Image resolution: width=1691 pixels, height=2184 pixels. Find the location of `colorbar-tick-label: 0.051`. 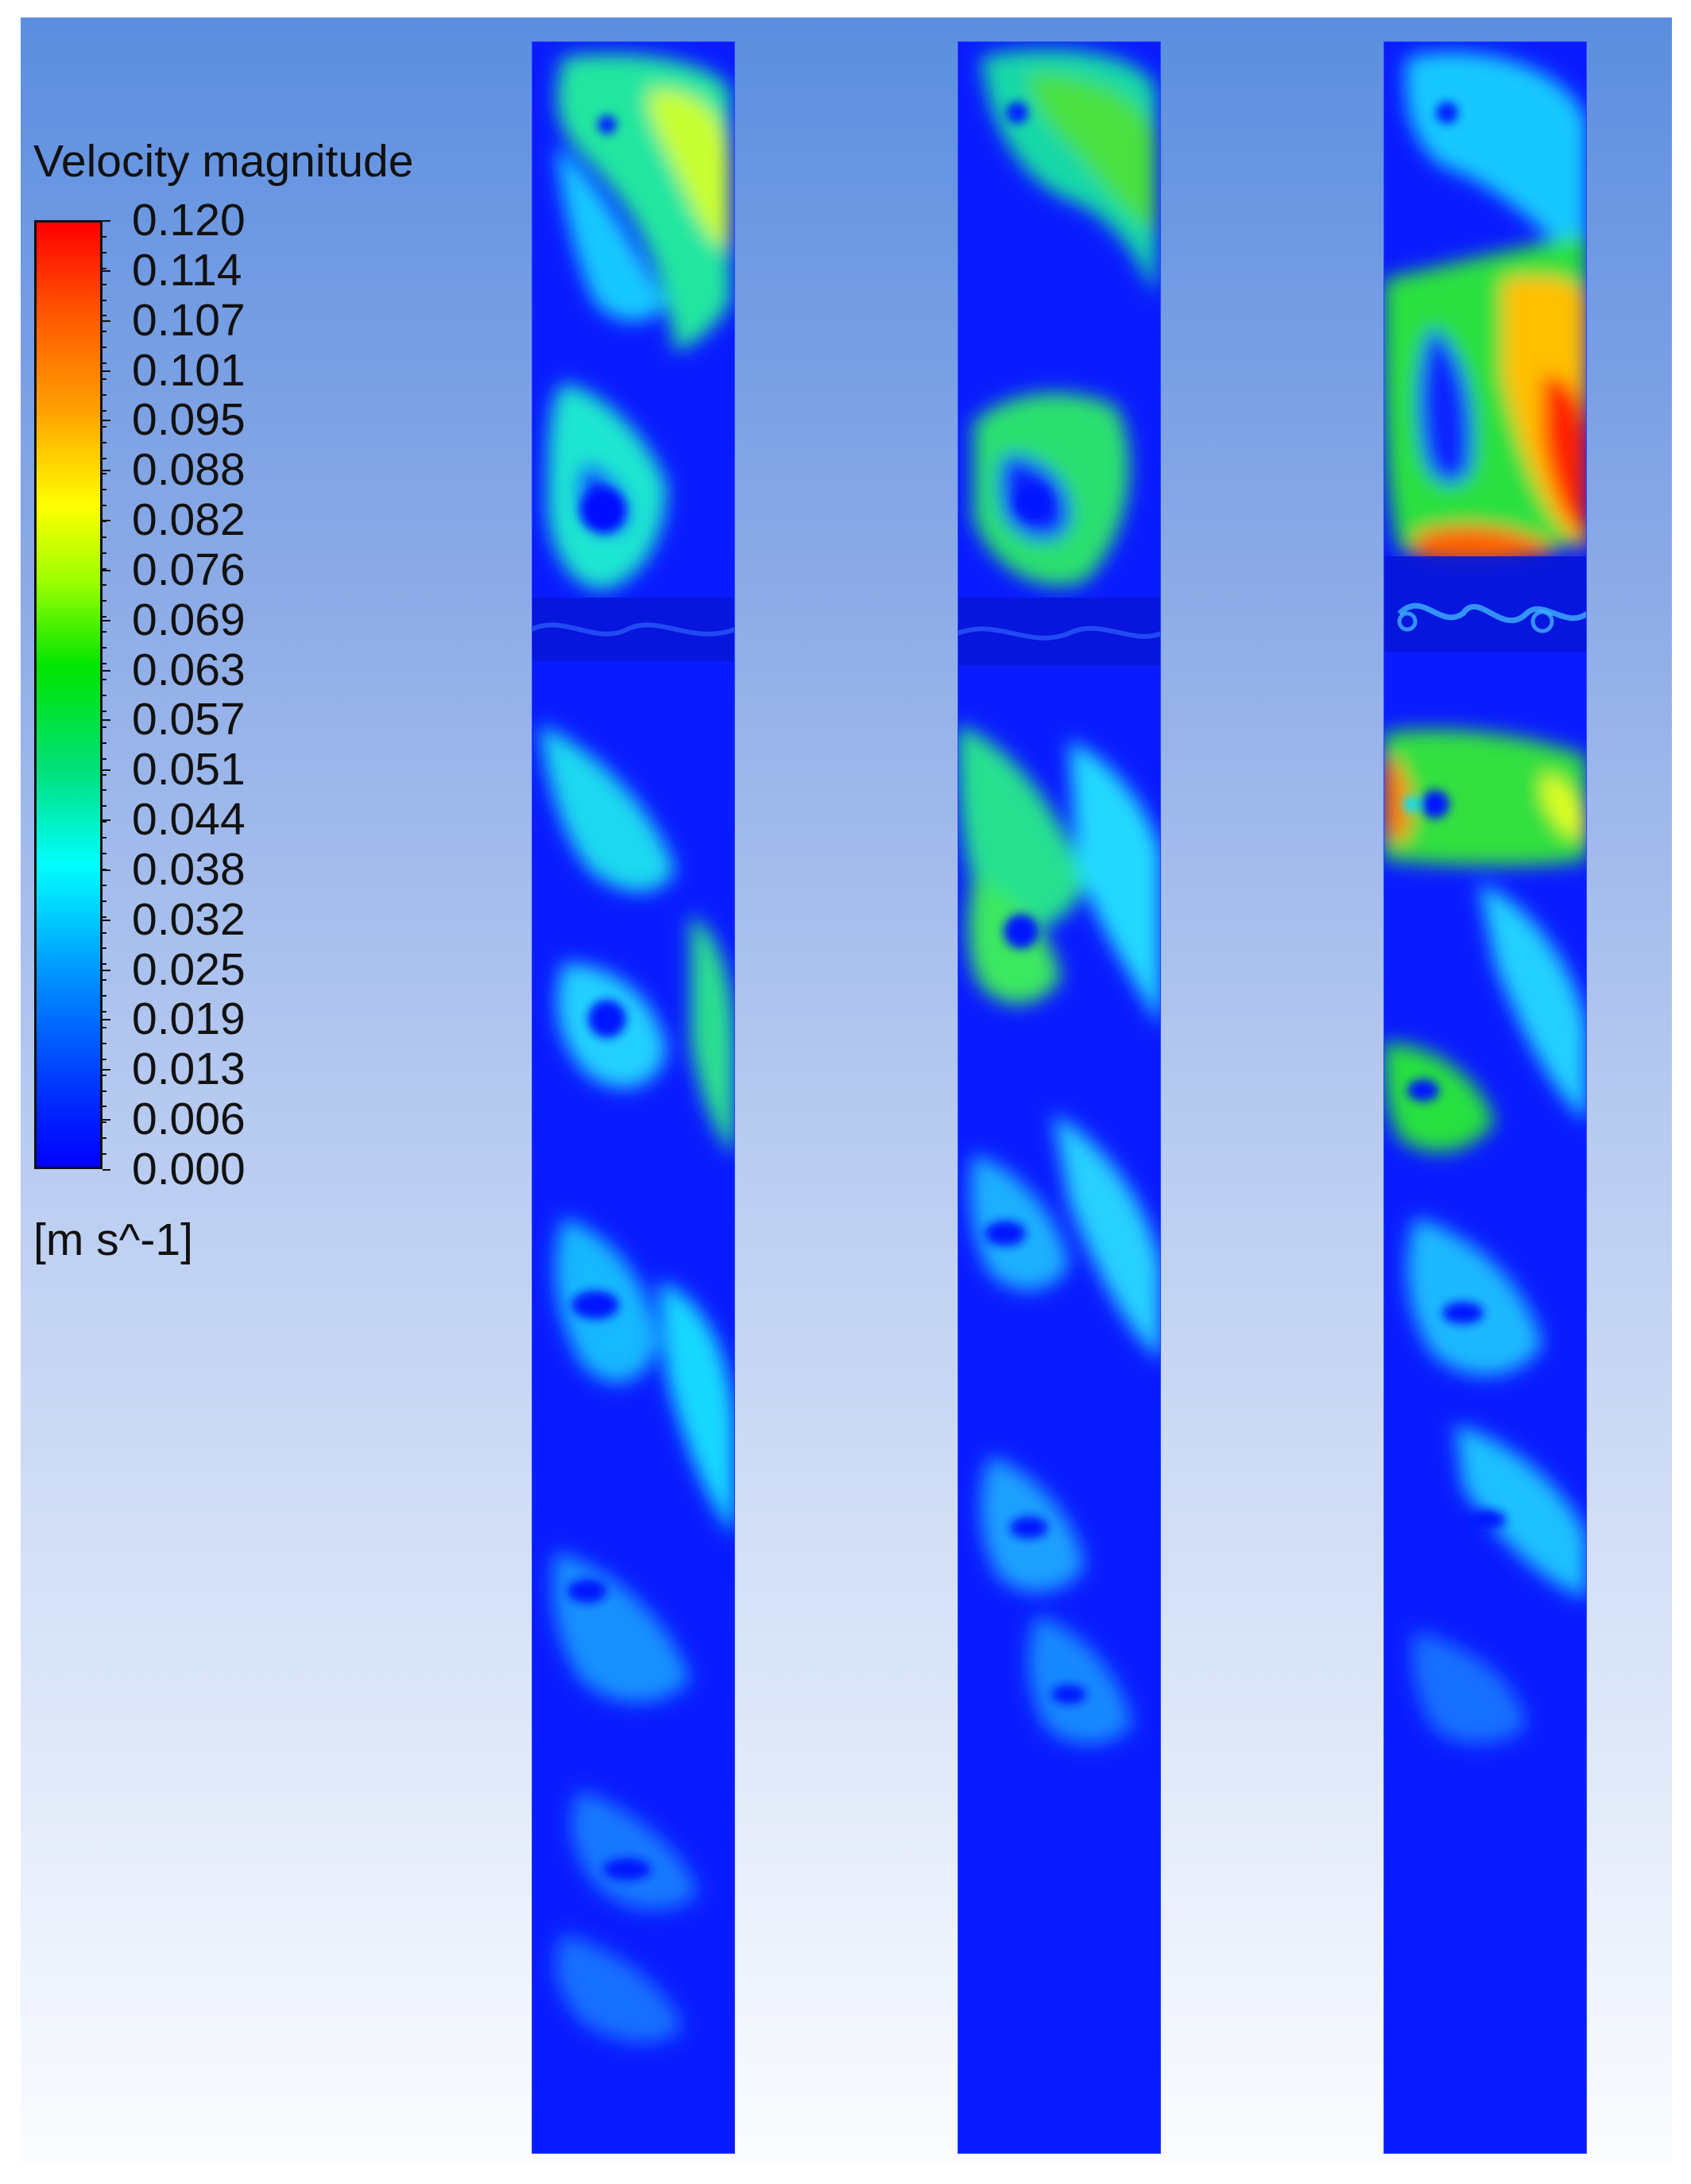

colorbar-tick-label: 0.051 is located at coordinates (189, 770).